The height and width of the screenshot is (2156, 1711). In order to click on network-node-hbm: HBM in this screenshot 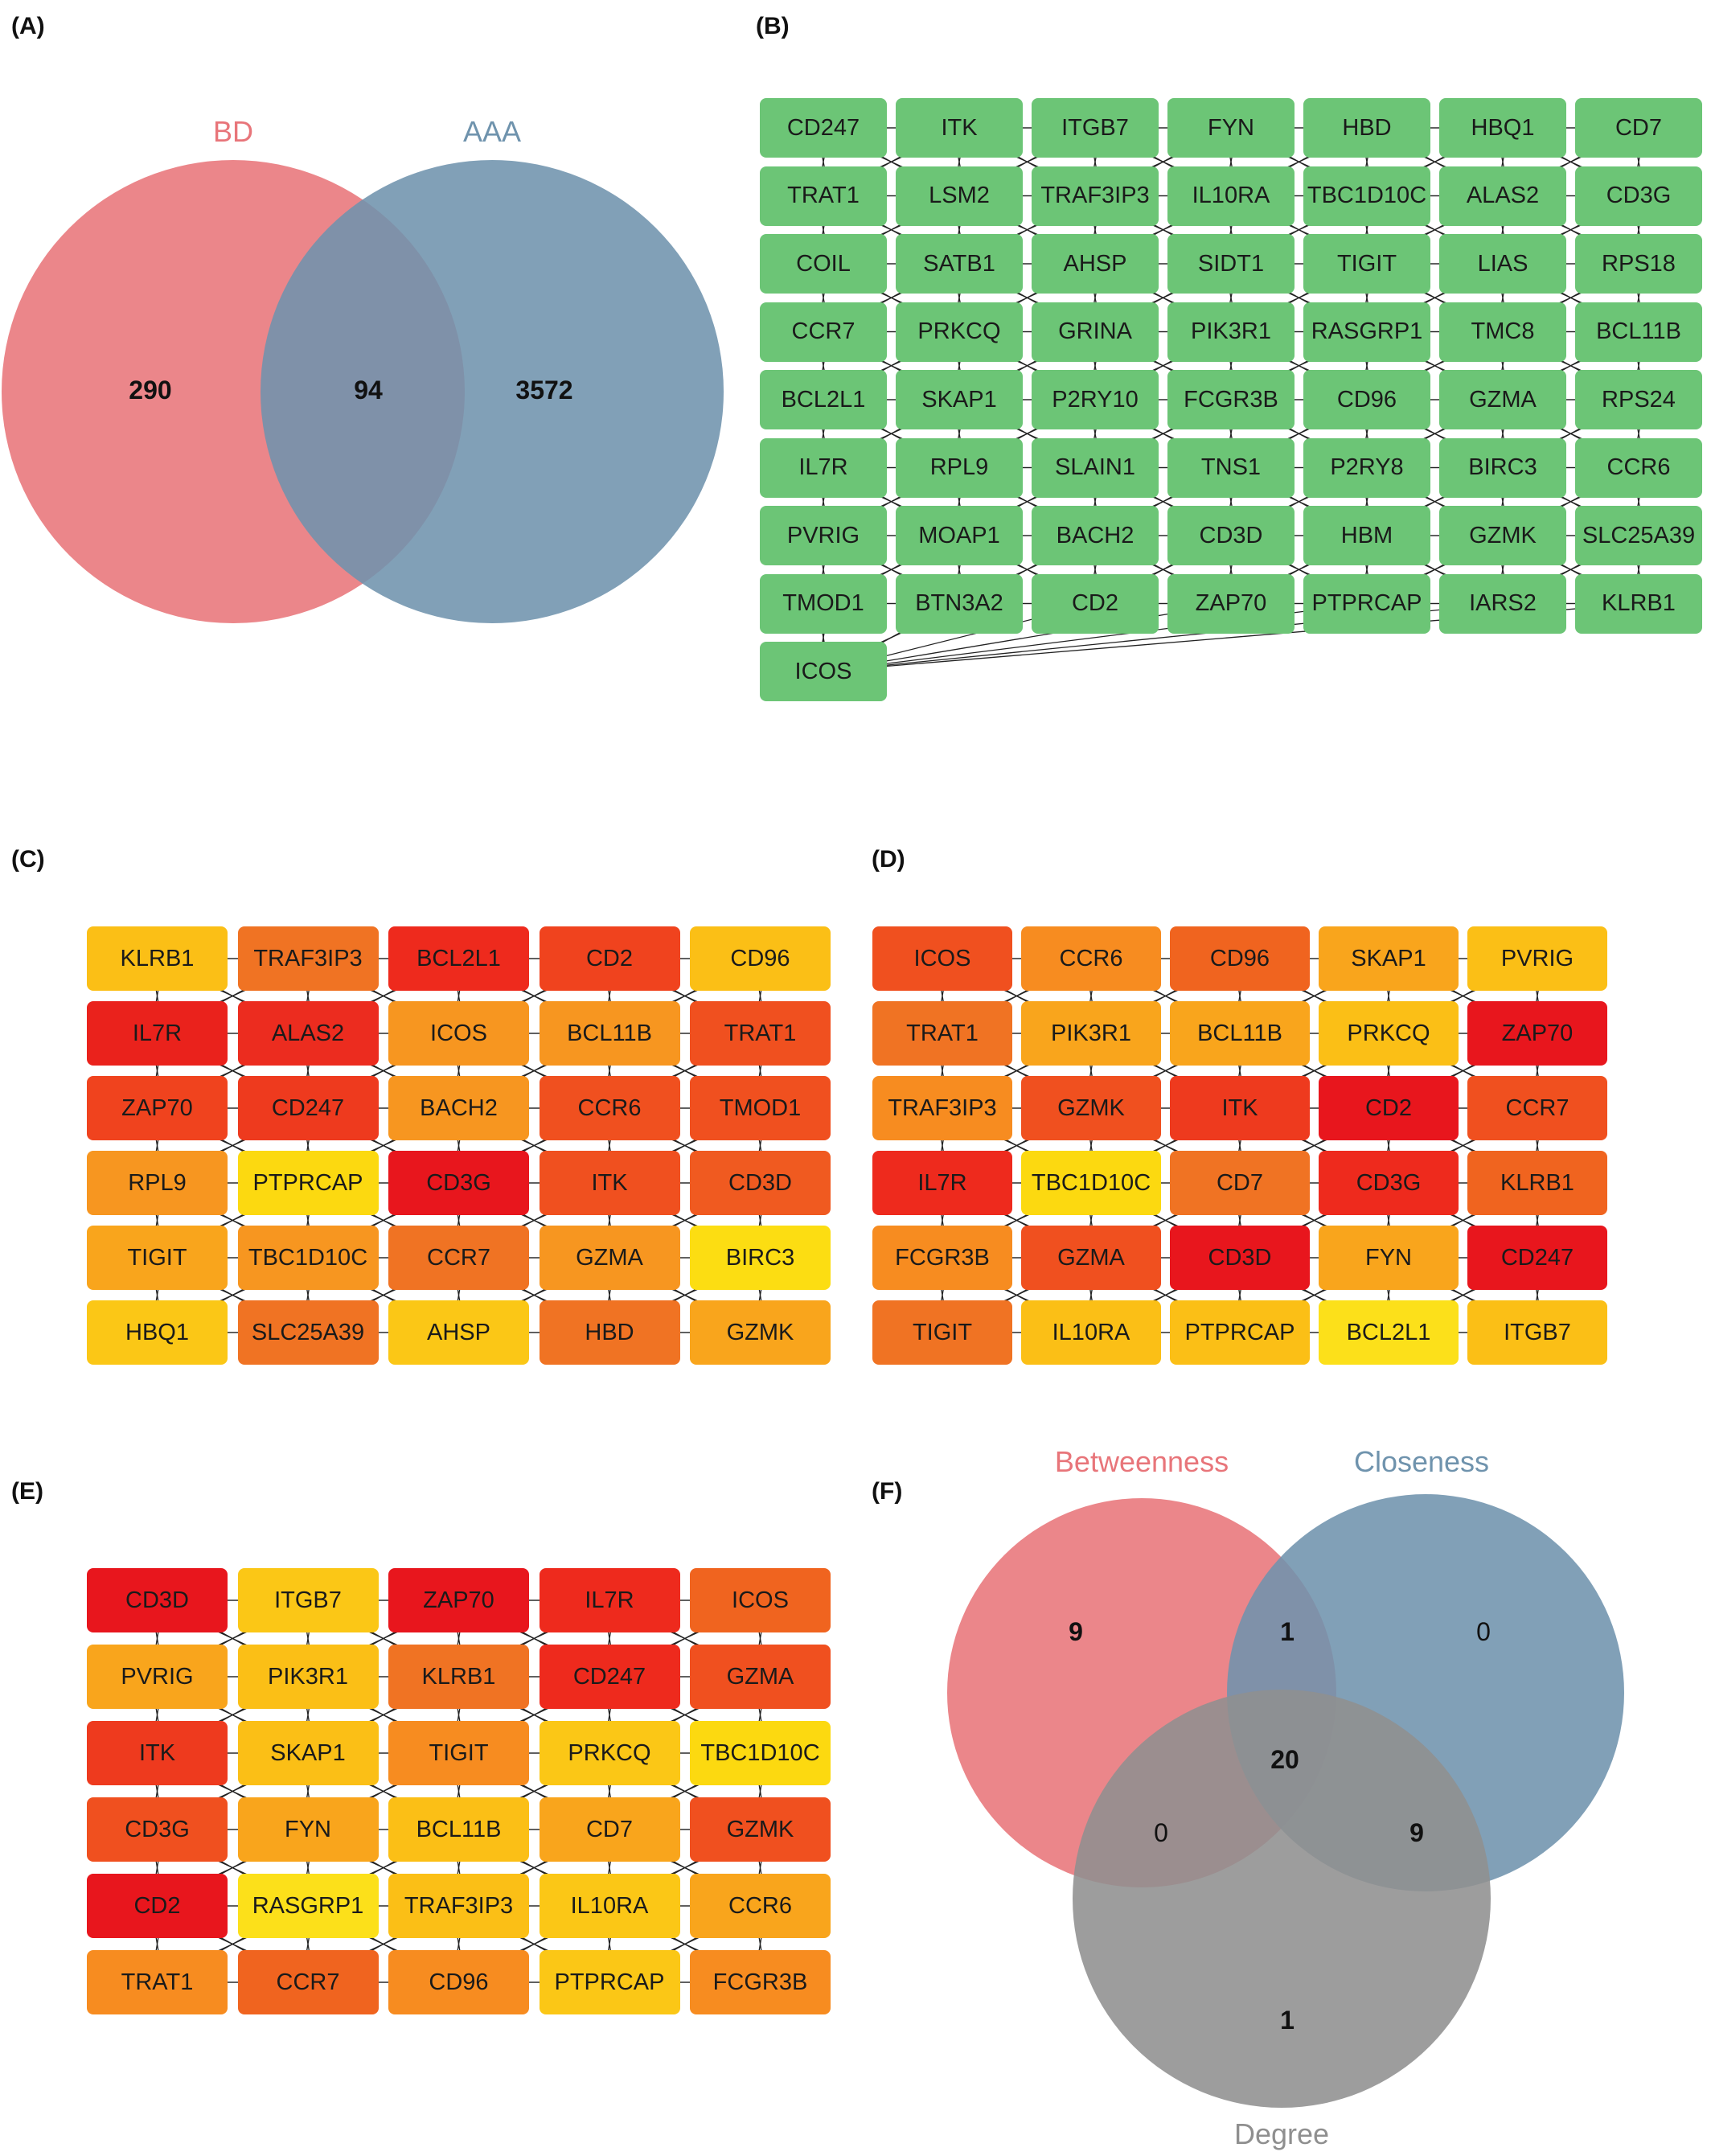, I will do `click(1366, 535)`.